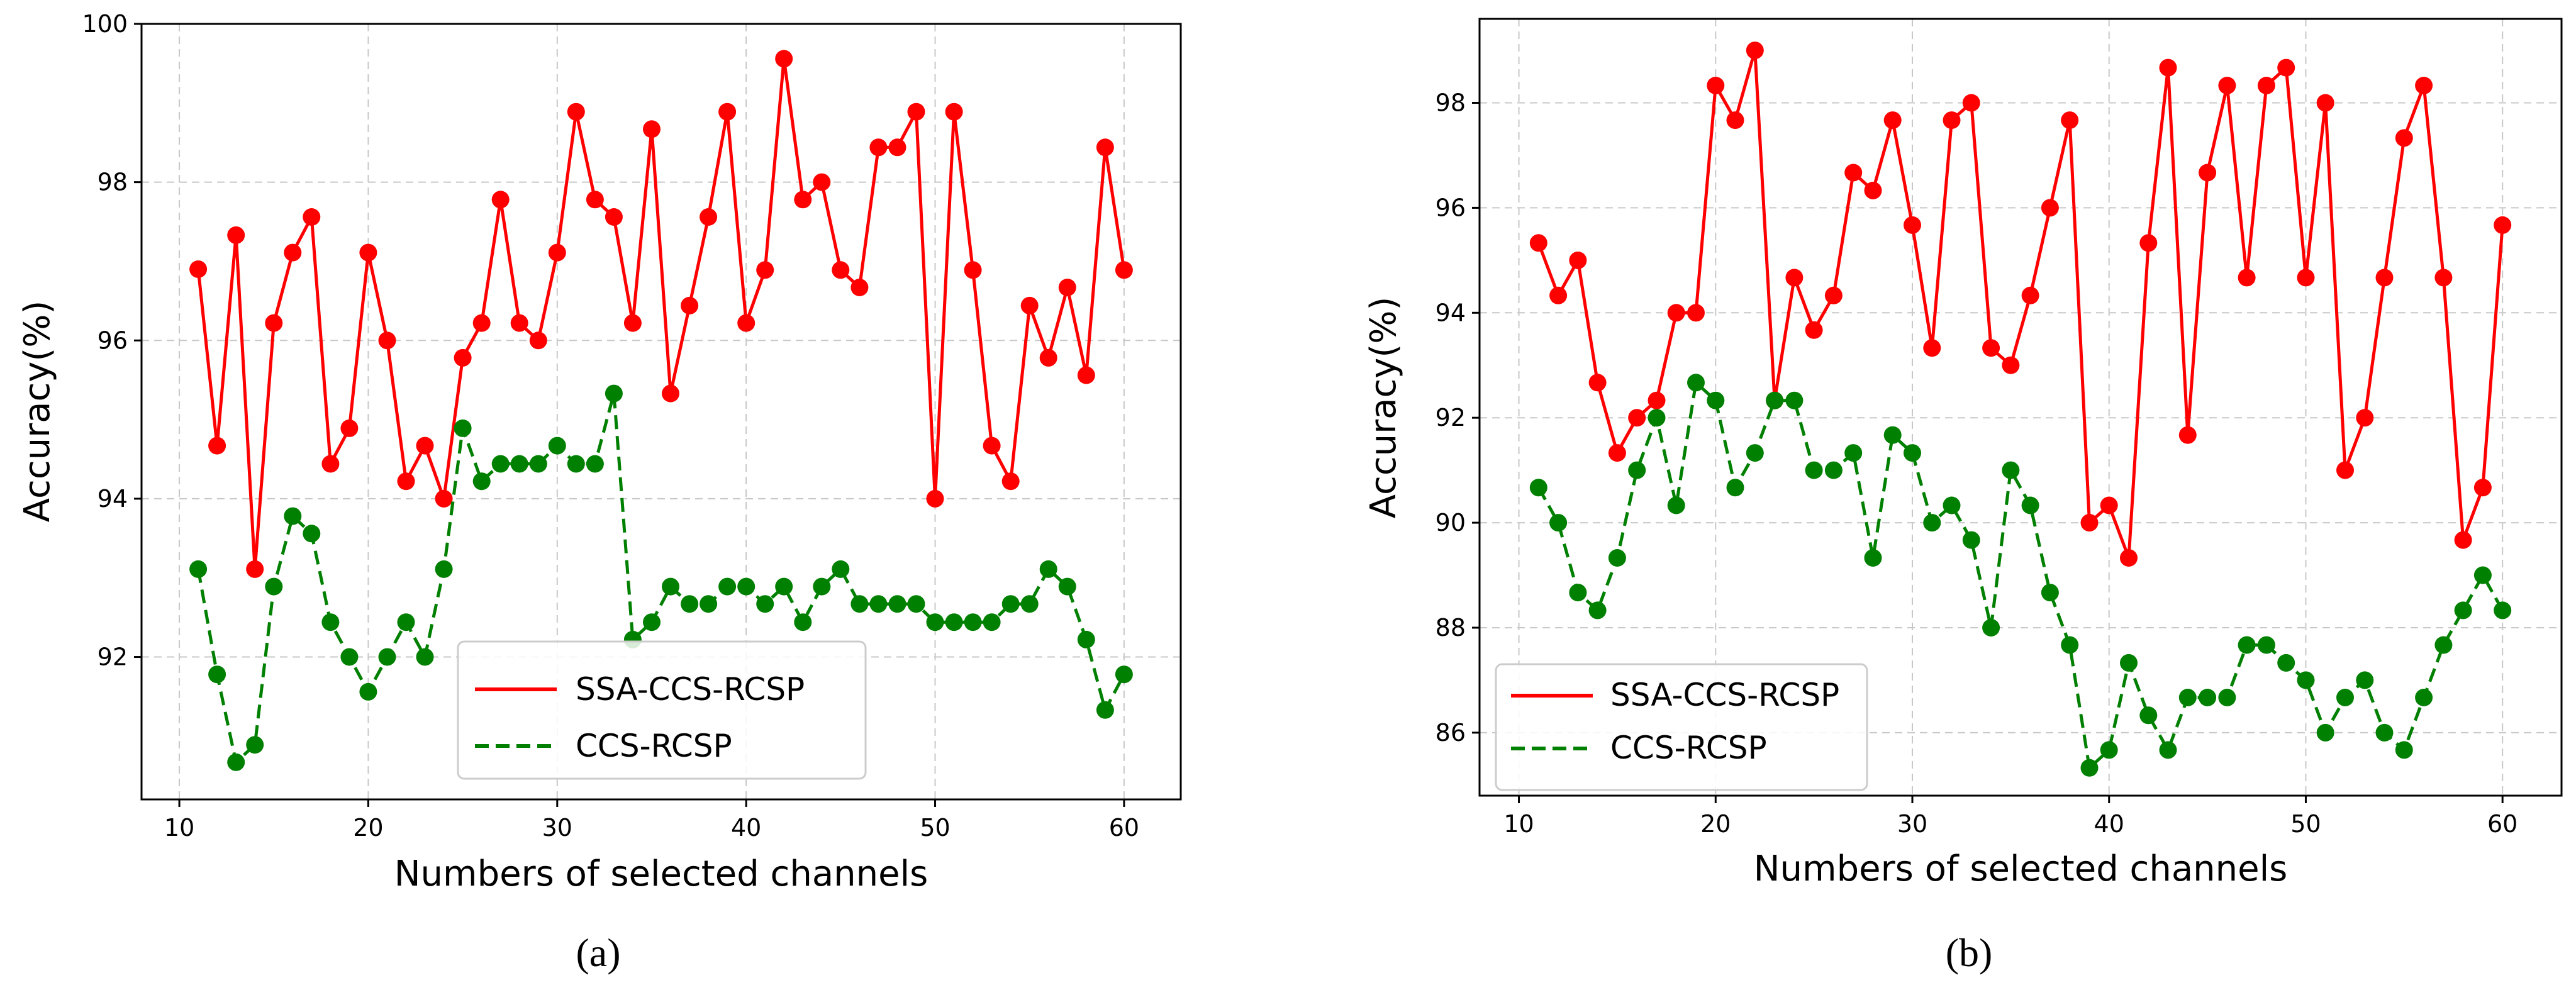 The width and height of the screenshot is (2576, 990). What do you see at coordinates (690, 690) in the screenshot?
I see `legend-label-ssa-a: SSA-CCS-RCSP` at bounding box center [690, 690].